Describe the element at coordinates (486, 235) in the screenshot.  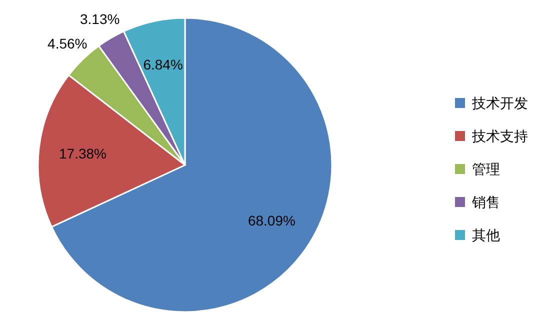
I see `legend-label: 其他` at that location.